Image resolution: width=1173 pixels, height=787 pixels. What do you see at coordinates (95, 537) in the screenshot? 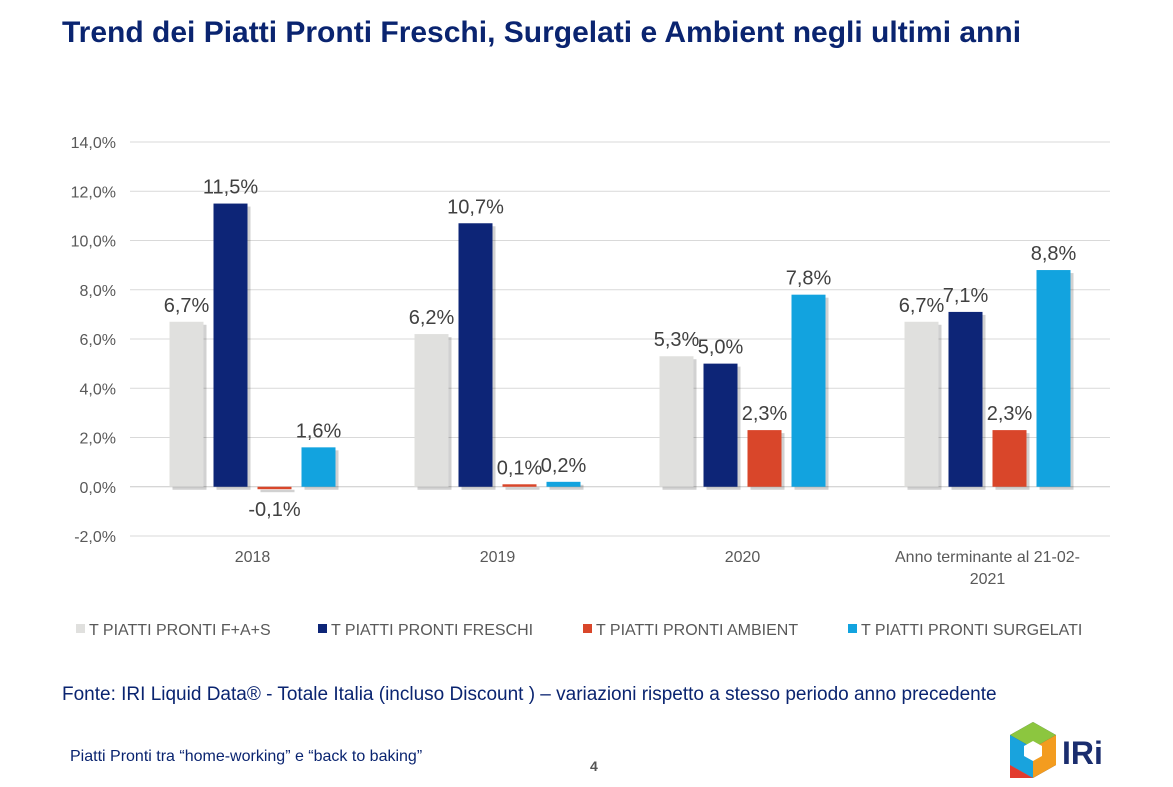
I see `y-tick-label: -2,0%` at bounding box center [95, 537].